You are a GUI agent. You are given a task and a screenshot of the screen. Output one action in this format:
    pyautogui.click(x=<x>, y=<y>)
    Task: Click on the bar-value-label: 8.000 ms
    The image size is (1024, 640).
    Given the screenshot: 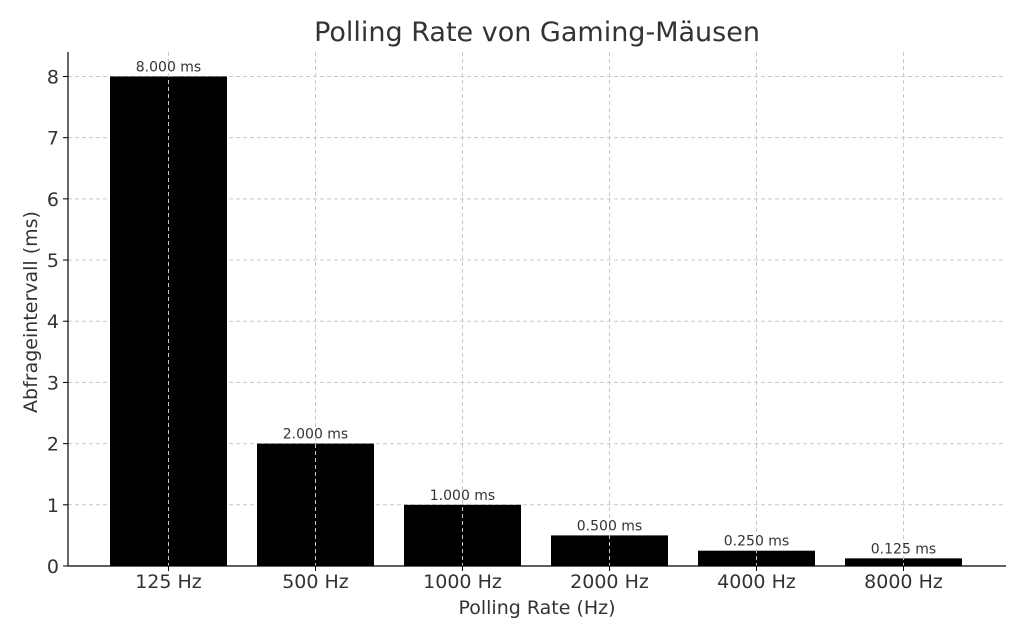 What is the action you would take?
    pyautogui.click(x=168, y=67)
    